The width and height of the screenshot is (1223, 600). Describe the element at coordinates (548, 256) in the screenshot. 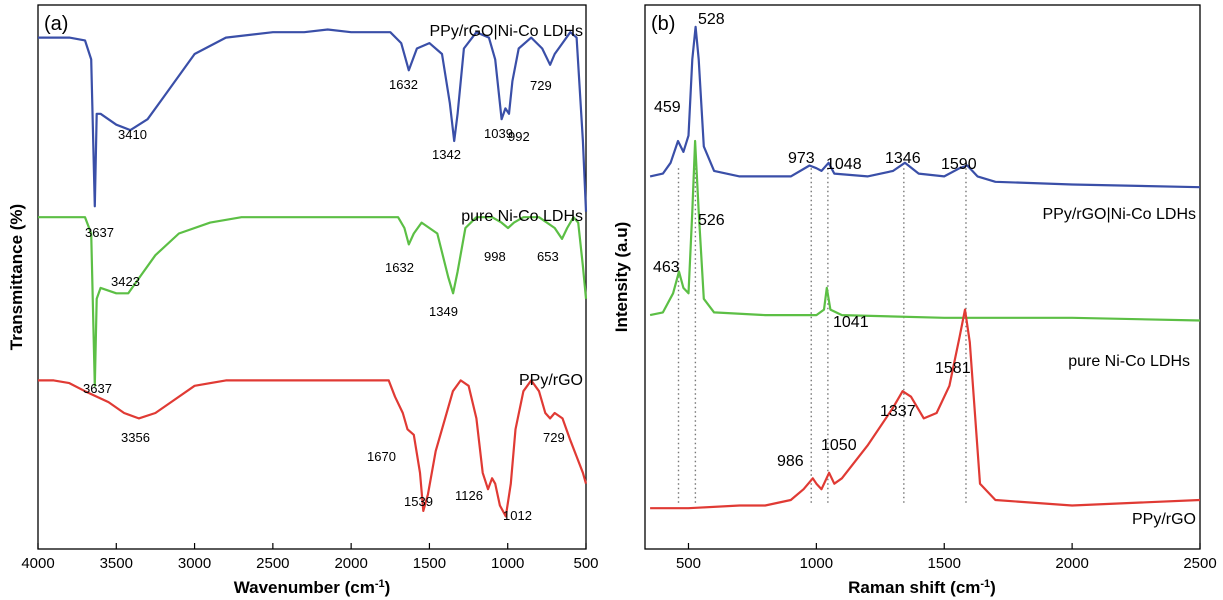

I see `peak-label: 653` at that location.